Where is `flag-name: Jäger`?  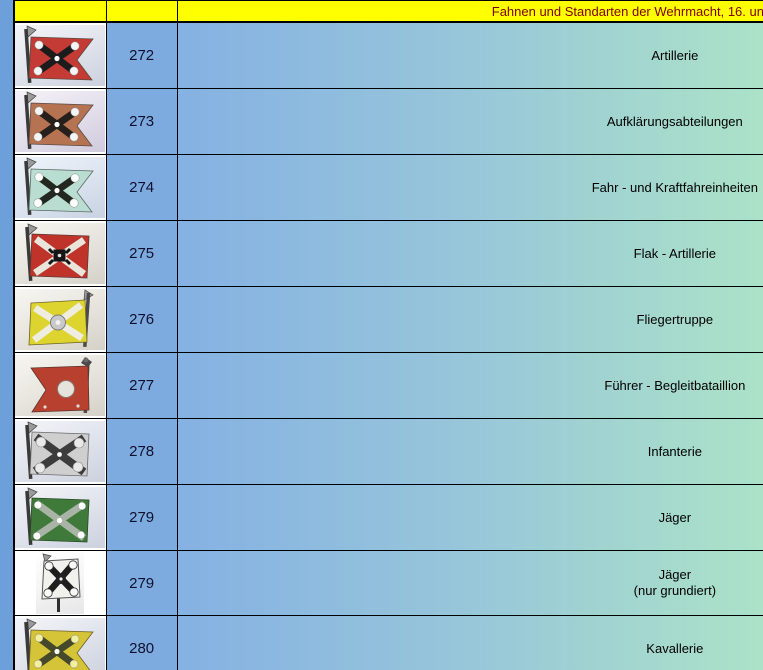
flag-name: Jäger is located at coordinates (469, 517).